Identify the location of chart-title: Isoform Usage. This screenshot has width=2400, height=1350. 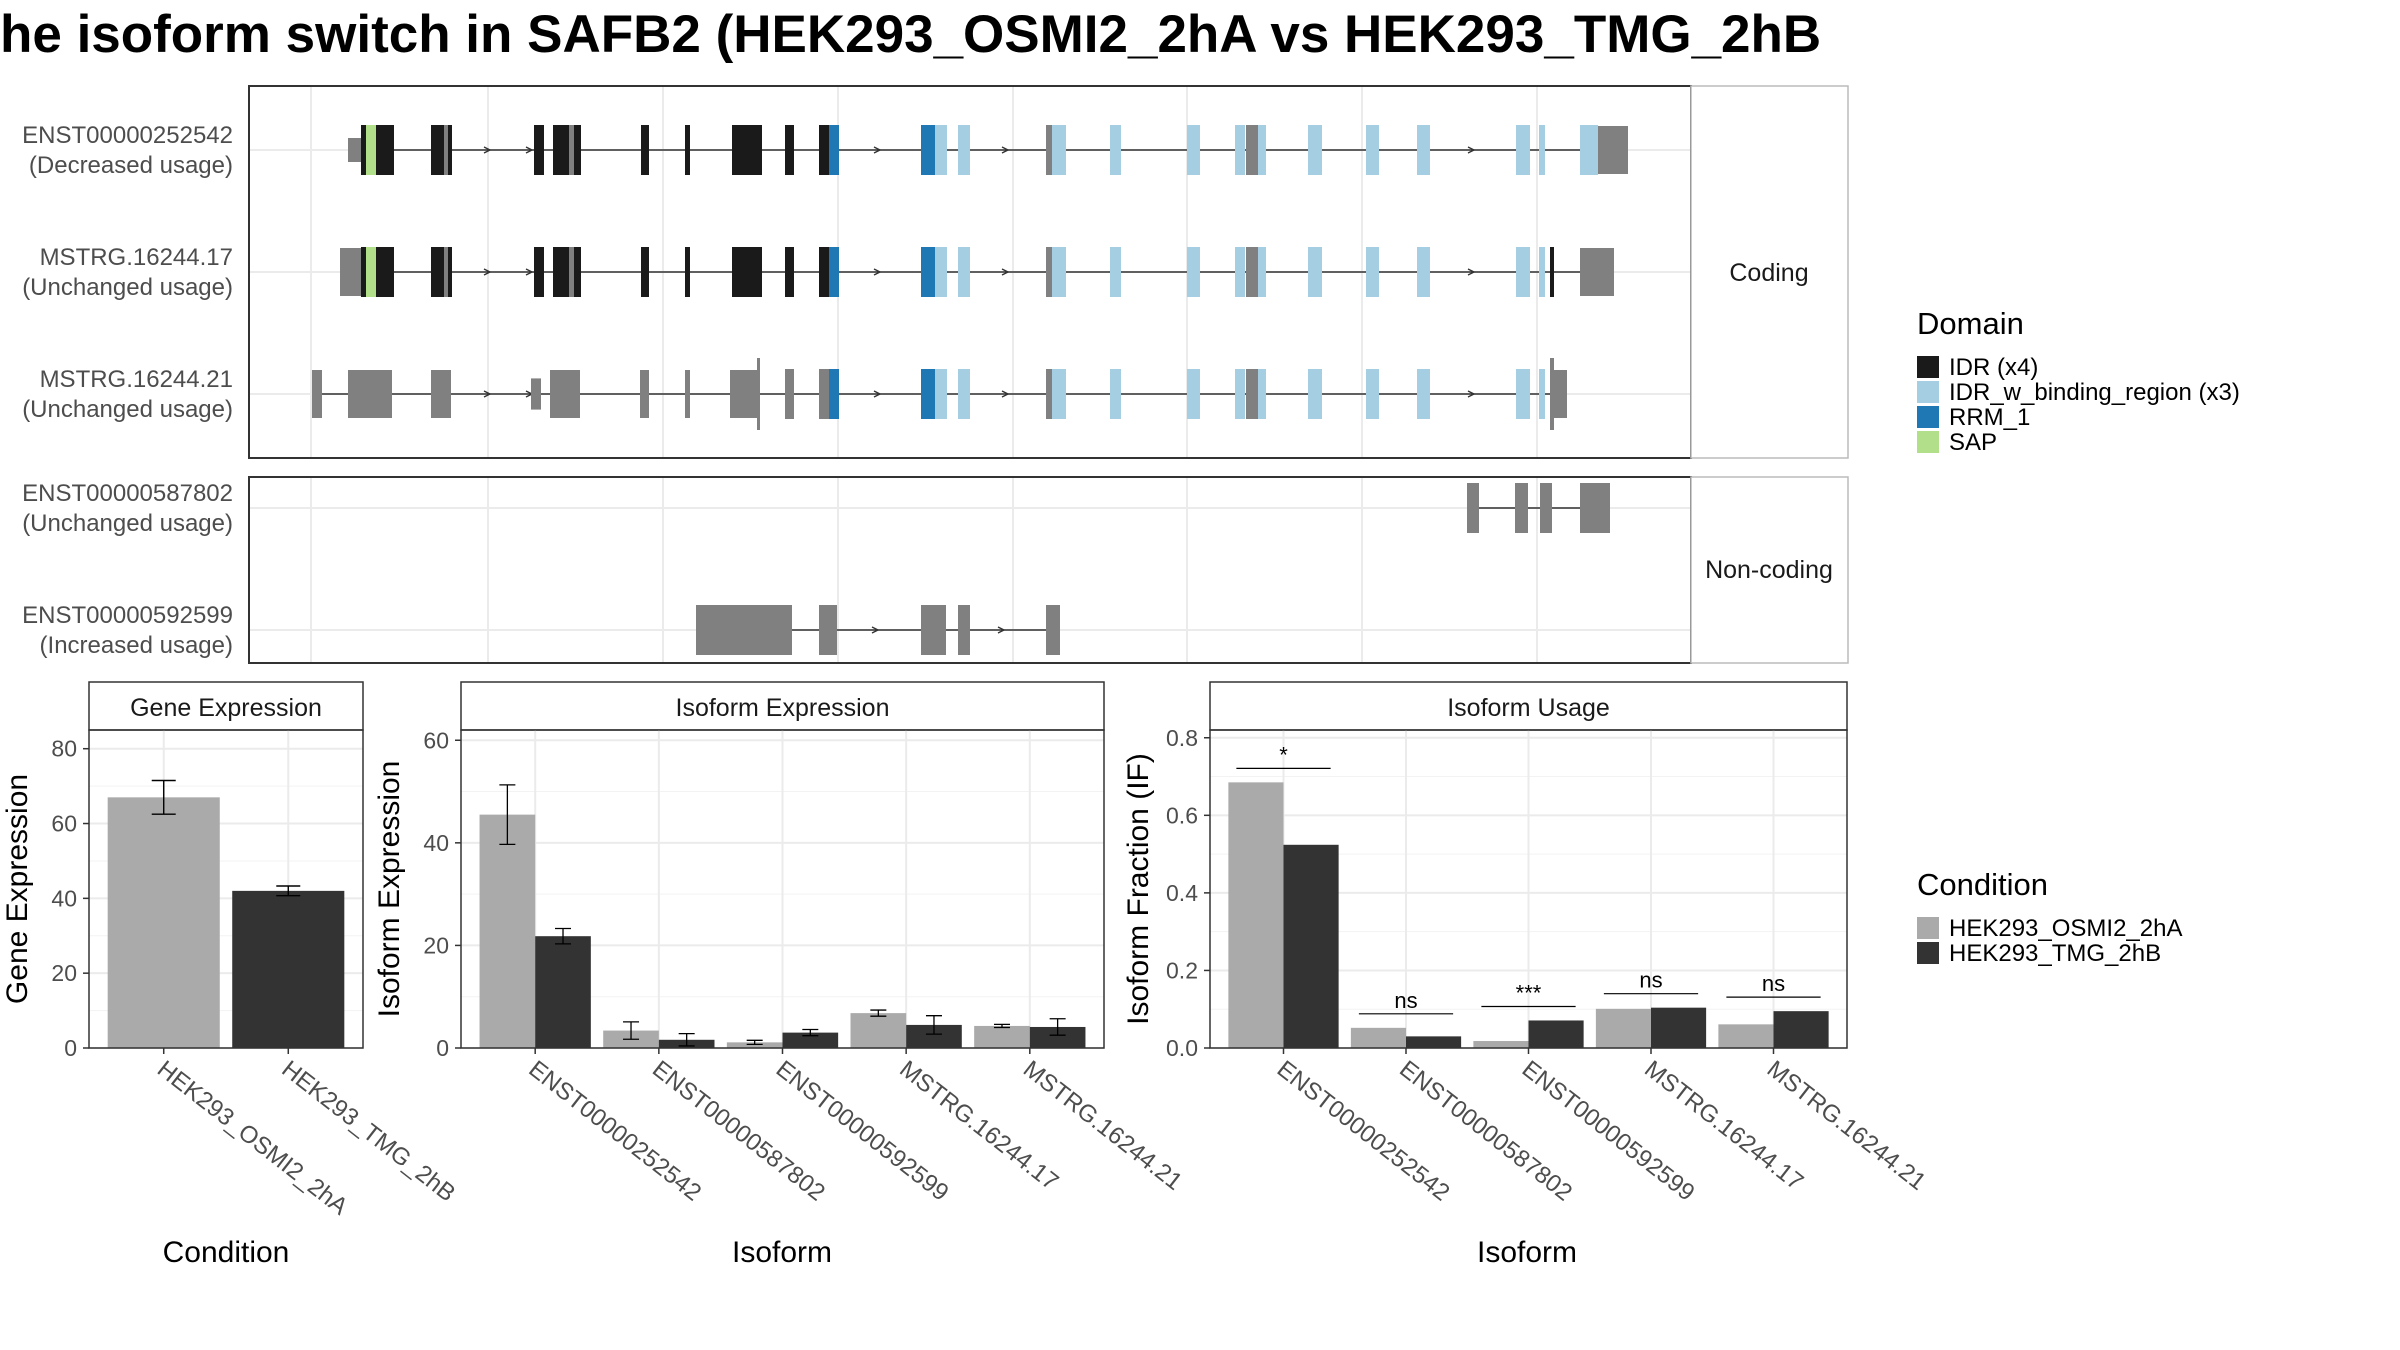
(1528, 708).